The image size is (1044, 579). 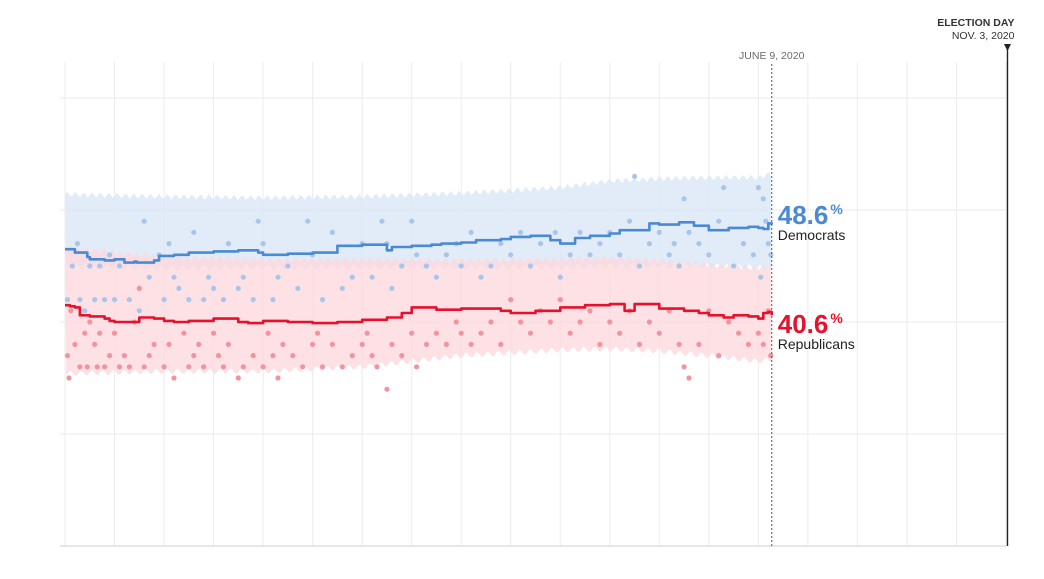 What do you see at coordinates (772, 56) in the screenshot?
I see `today-date-label: JUNE 9, 2020` at bounding box center [772, 56].